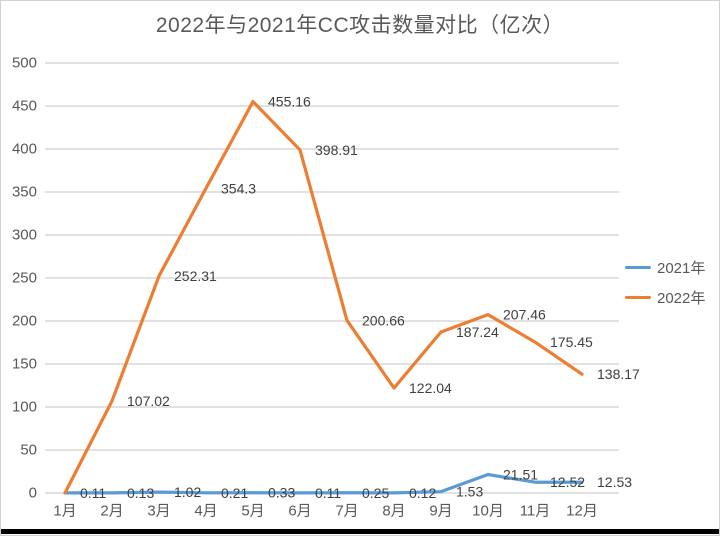  Describe the element at coordinates (24, 192) in the screenshot. I see `y-axis-tick-label: 350` at that location.